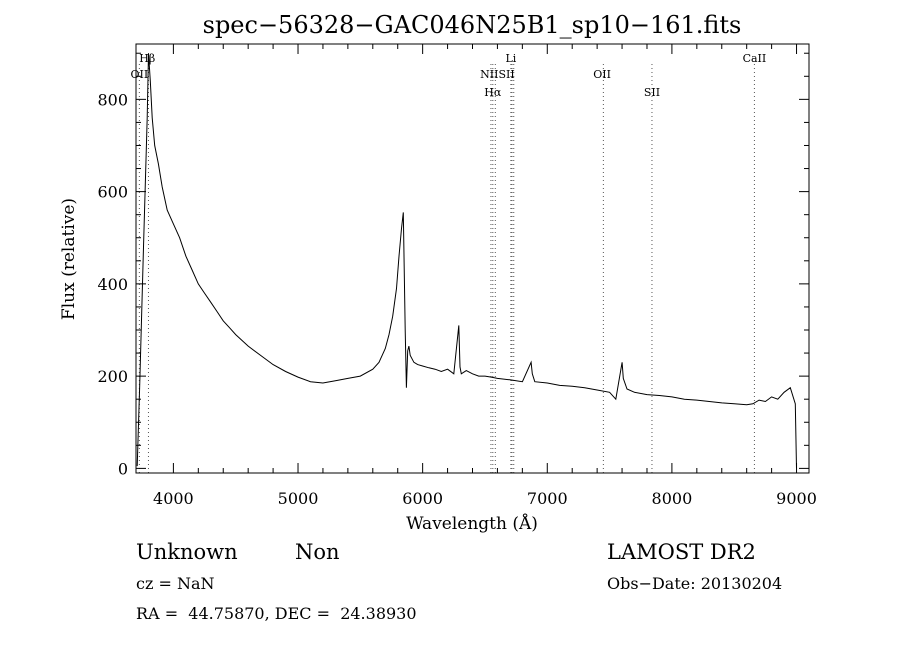 This screenshot has height=650, width=900. What do you see at coordinates (123, 468) in the screenshot?
I see `y-tick-label: 0` at bounding box center [123, 468].